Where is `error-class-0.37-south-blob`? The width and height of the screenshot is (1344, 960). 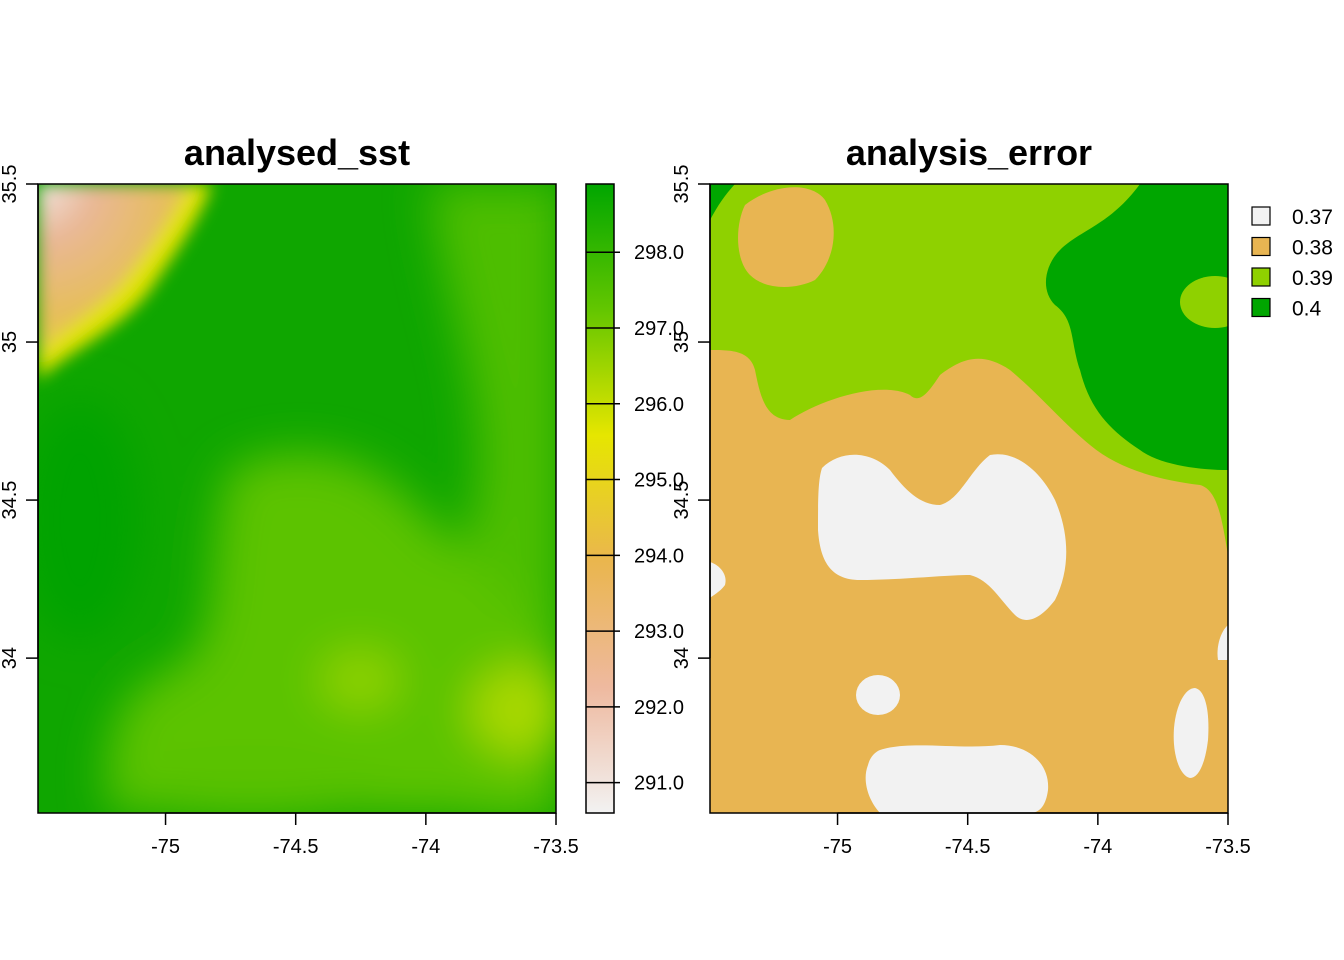
error-class-0.37-south-blob is located at coordinates (957, 779).